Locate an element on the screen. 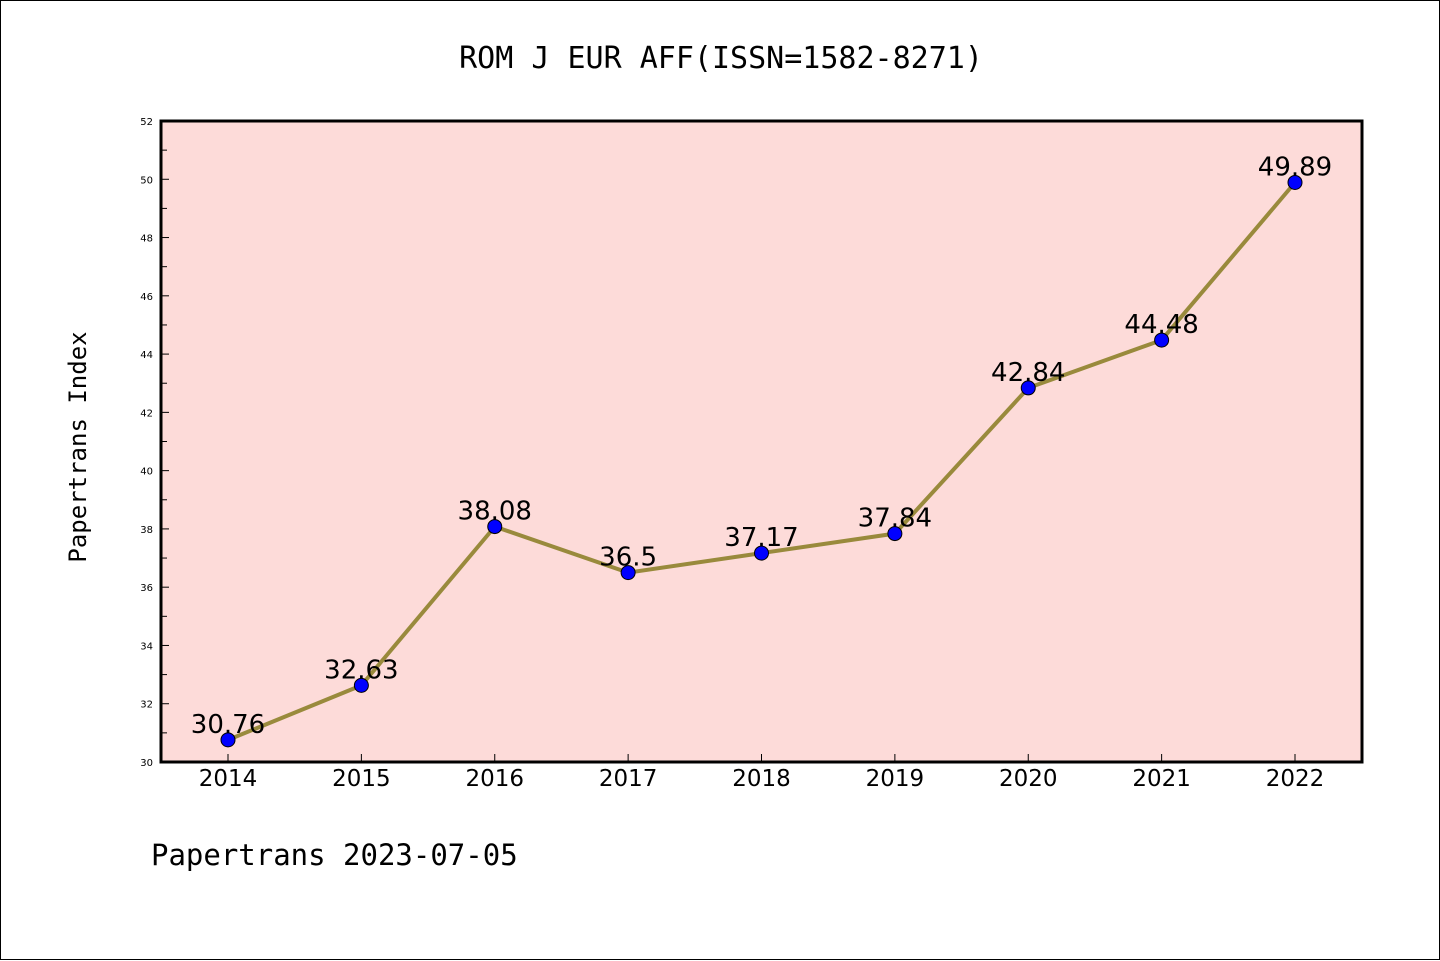 The height and width of the screenshot is (961, 1440). data-label: 37.17 is located at coordinates (761, 538).